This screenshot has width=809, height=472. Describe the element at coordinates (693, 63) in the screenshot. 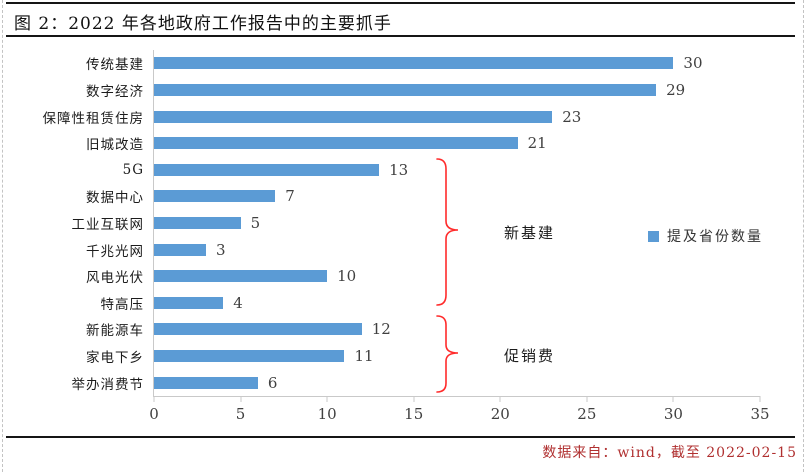

I see `value-label: 30` at that location.